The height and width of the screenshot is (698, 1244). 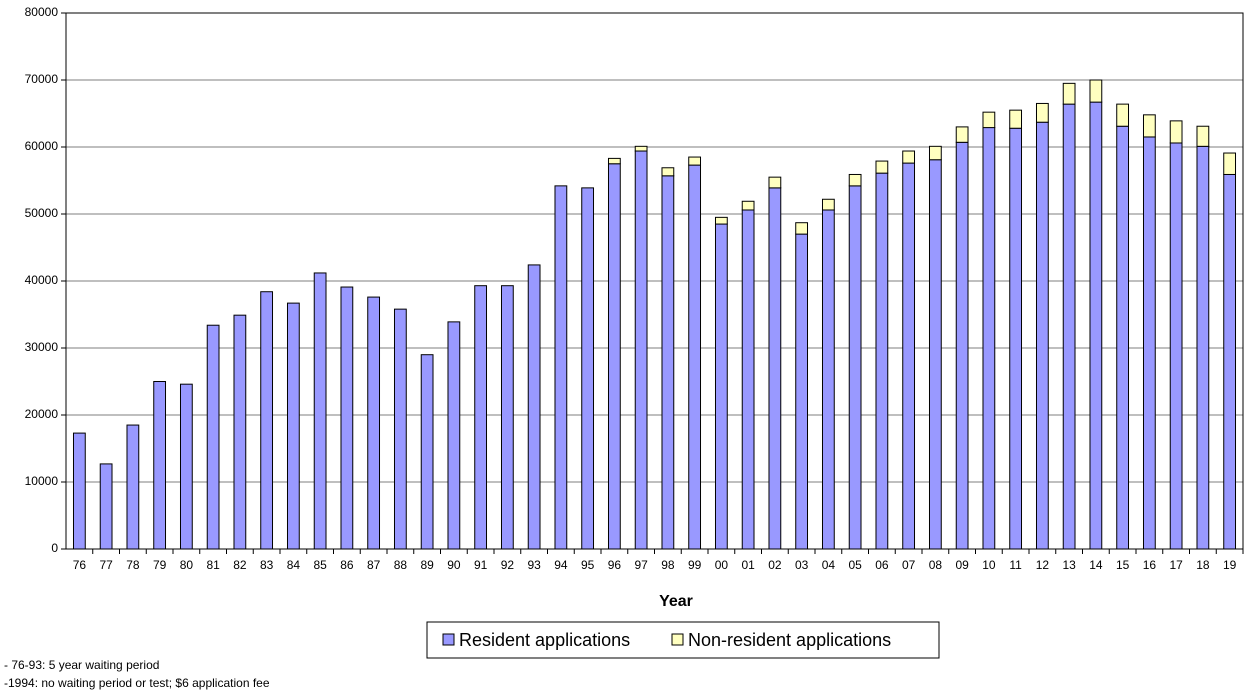 I want to click on y-tick-label: 30000, so click(x=42, y=347).